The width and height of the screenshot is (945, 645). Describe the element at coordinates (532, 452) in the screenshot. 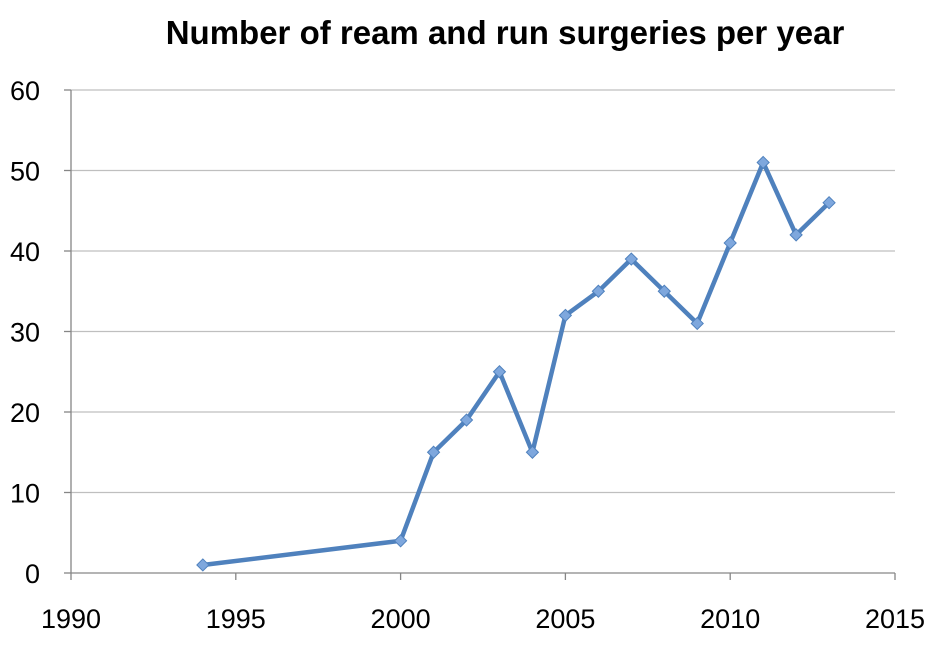

I see `data-point-2004` at that location.